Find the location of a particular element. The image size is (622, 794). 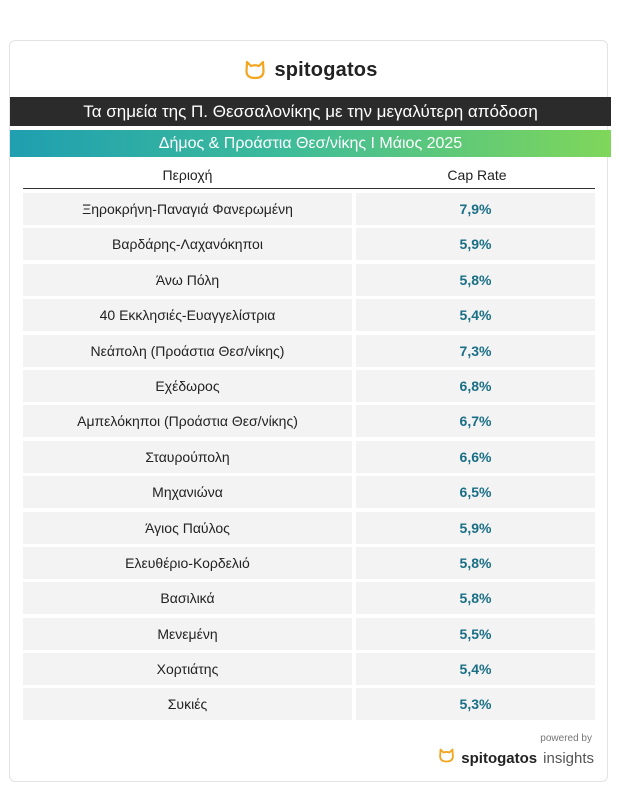

area-cell: Νεάπολη (Προάστια Θεσ/νίκης) is located at coordinates (187, 350).